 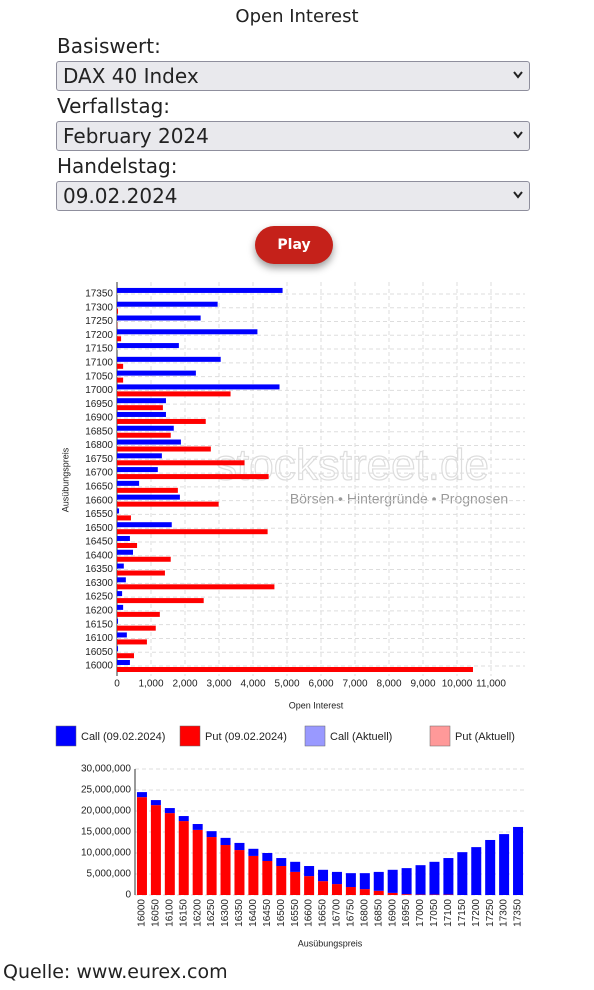 What do you see at coordinates (518, 913) in the screenshot?
I see `x-tick-label: 17350` at bounding box center [518, 913].